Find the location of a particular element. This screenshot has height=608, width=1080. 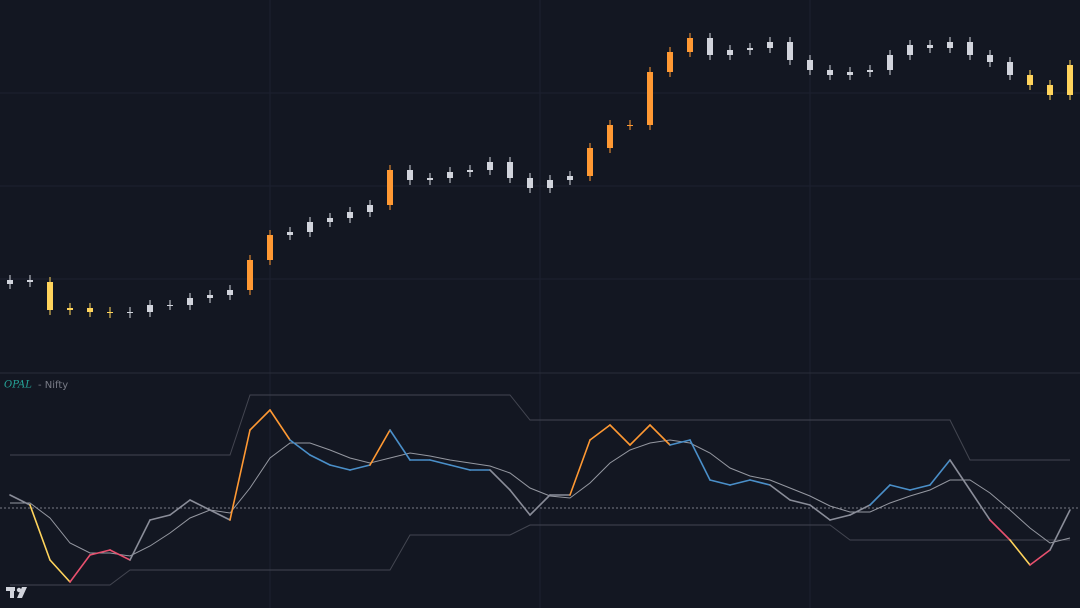

tv-logo is located at coordinates (16, 592).